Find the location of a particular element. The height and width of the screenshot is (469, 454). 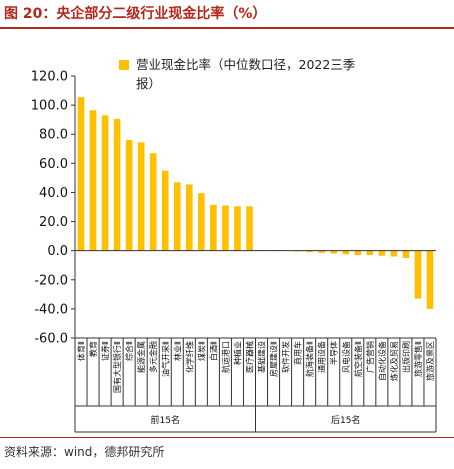

legend-swatch is located at coordinates (124, 65).